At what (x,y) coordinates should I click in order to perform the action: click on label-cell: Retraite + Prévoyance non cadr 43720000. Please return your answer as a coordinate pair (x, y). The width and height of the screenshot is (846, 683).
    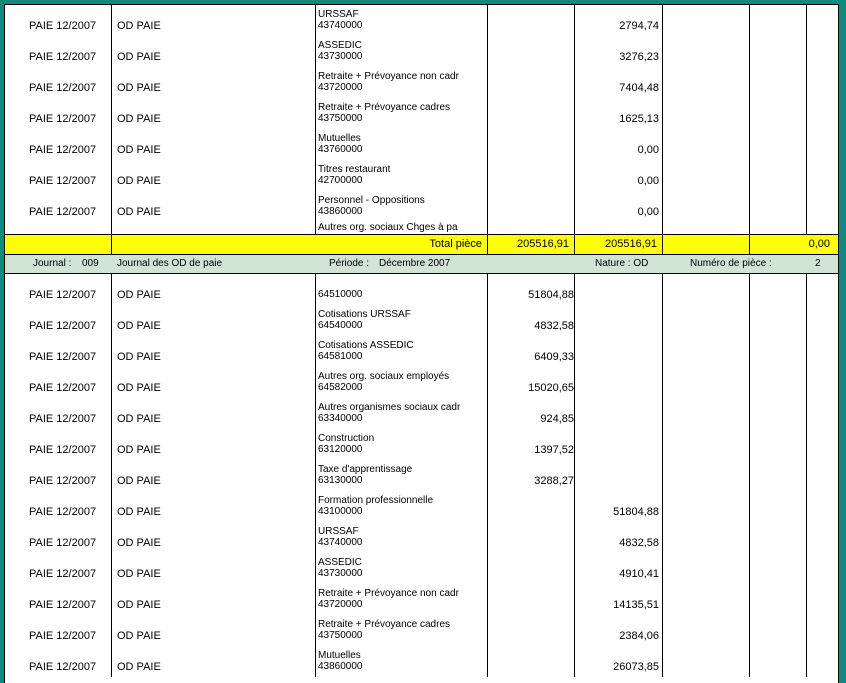
    Looking at the image, I should click on (402, 82).